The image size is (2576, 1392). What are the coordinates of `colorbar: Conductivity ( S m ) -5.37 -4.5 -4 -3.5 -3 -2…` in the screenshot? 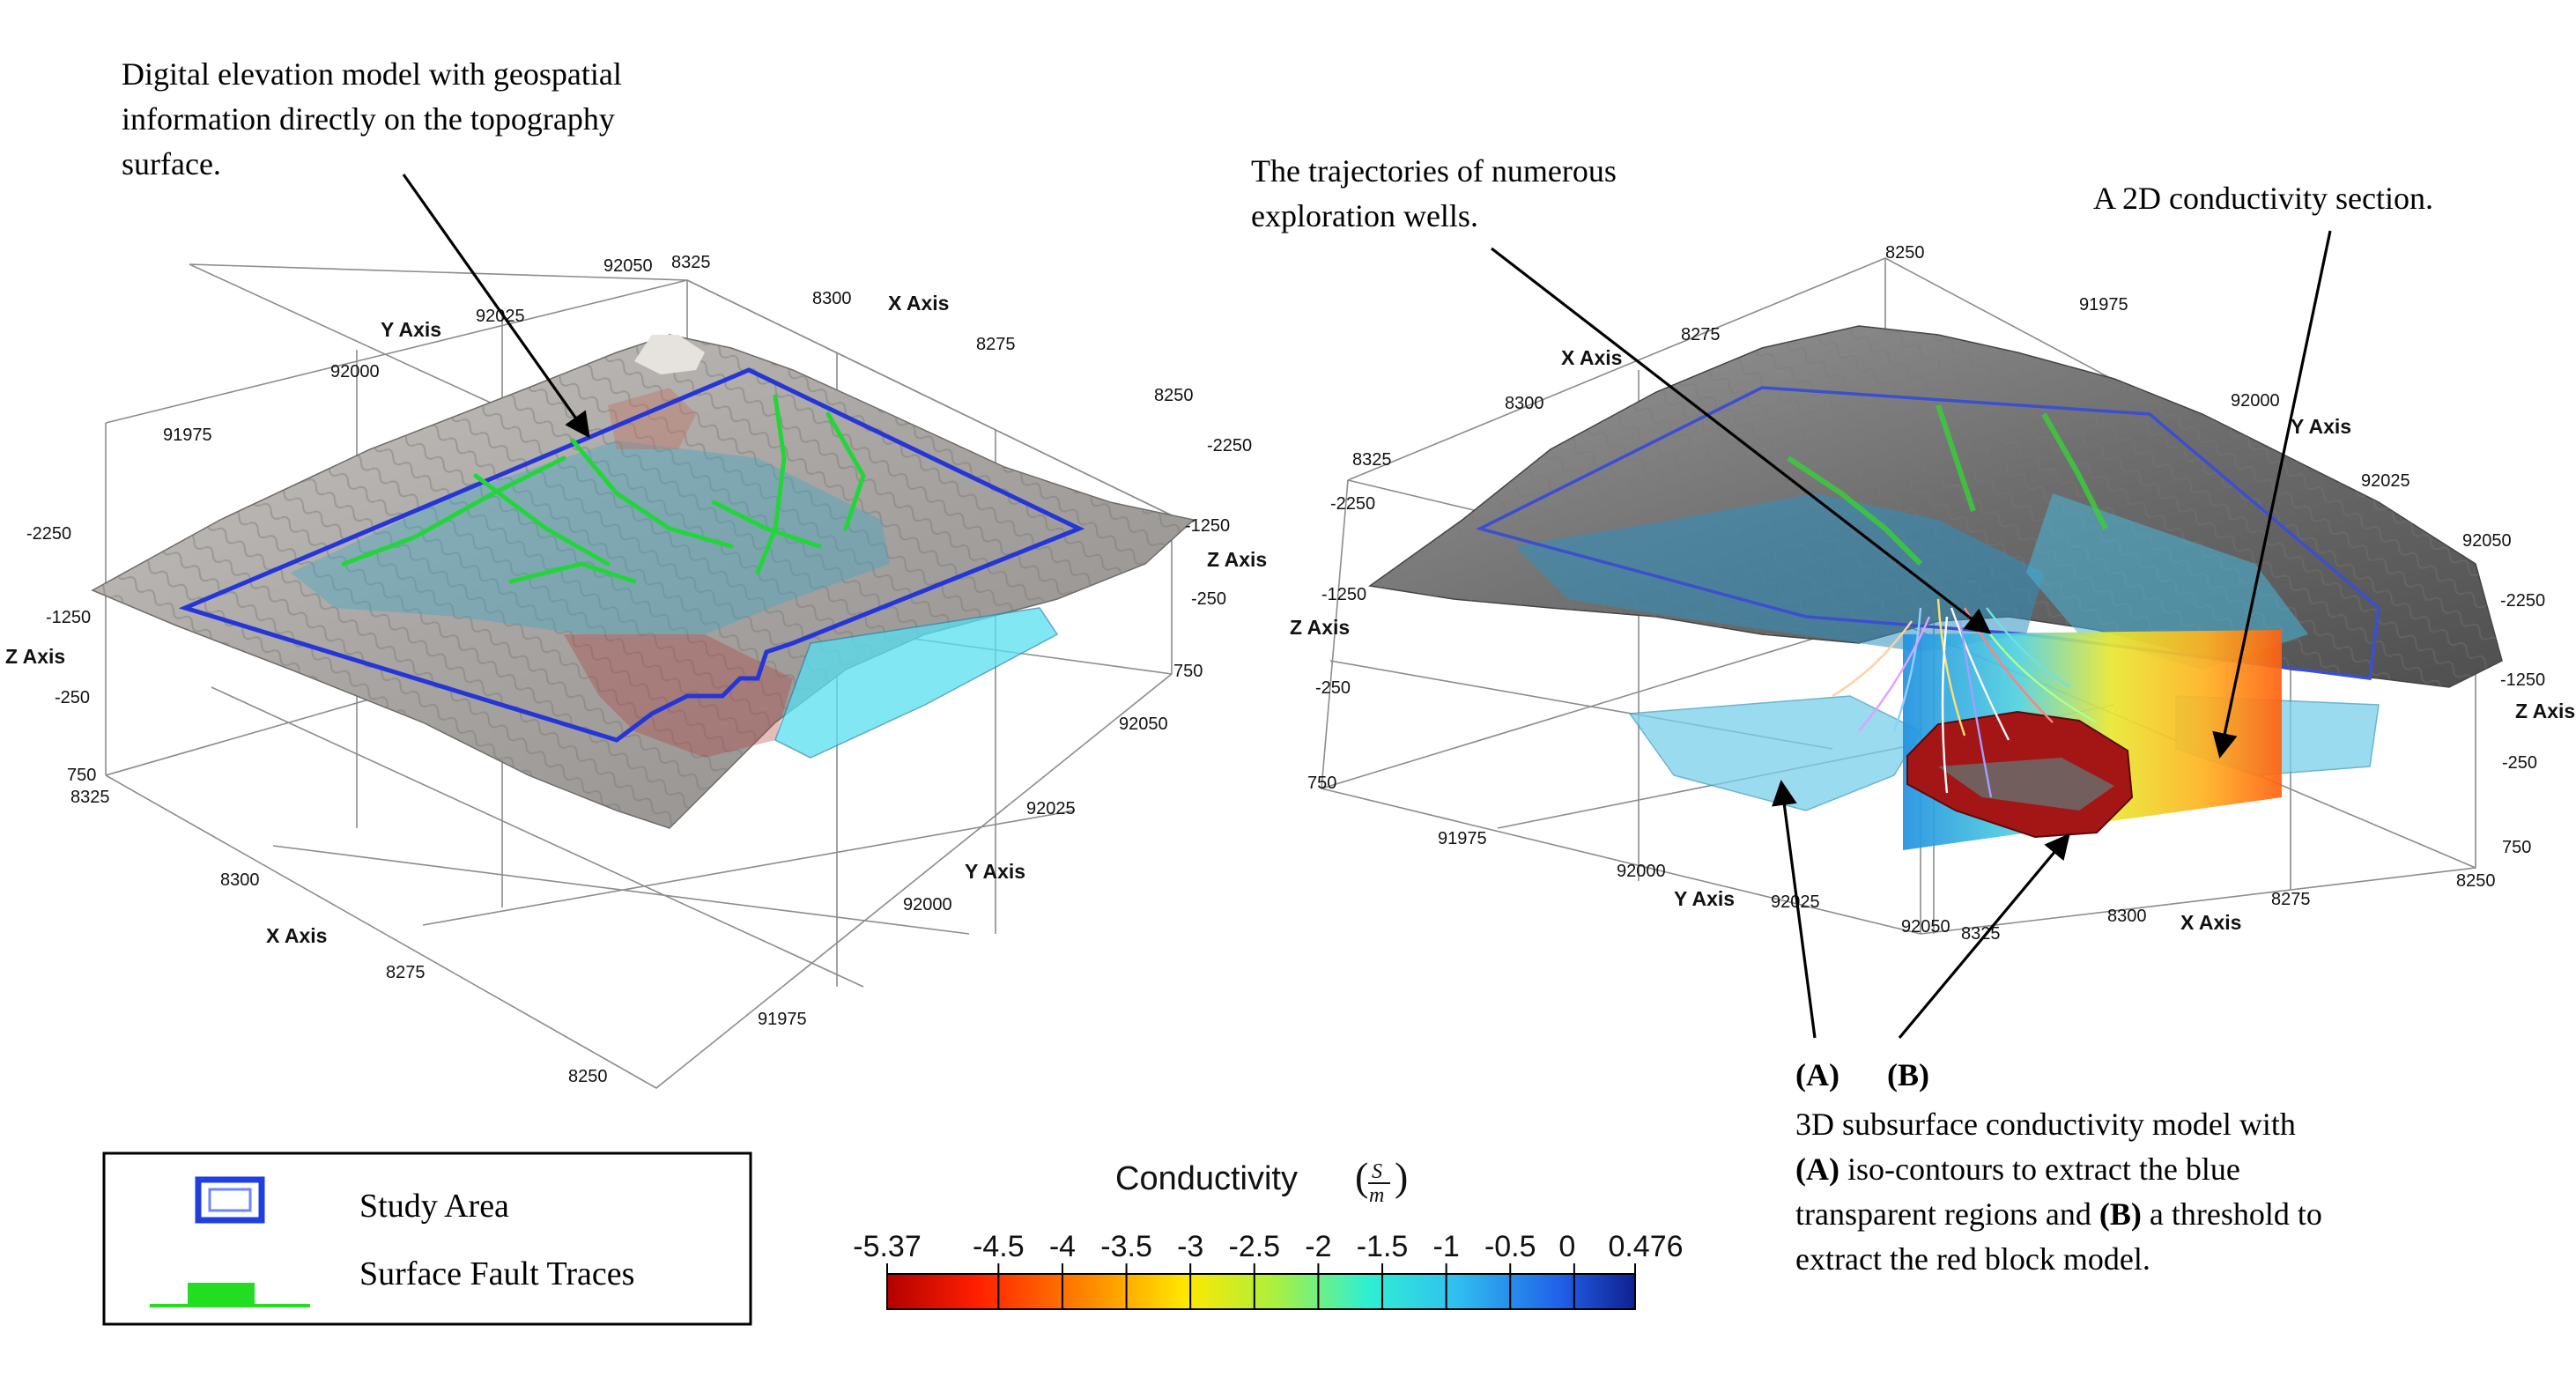 It's located at (1269, 1232).